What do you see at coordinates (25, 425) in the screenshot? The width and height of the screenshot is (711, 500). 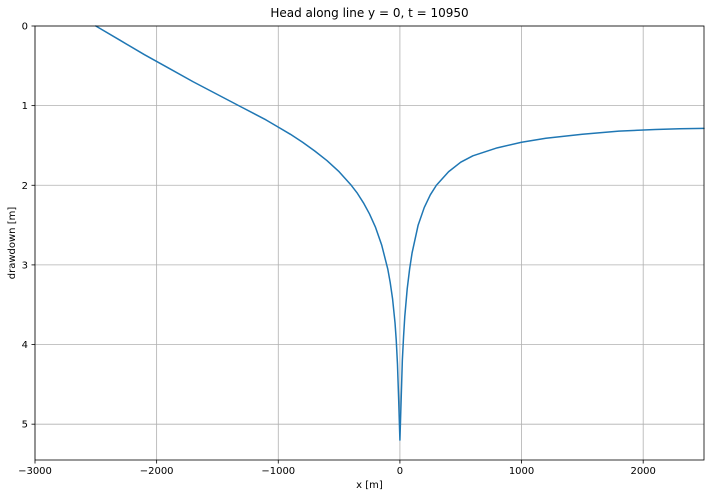 I see `y-tick-label: 5` at bounding box center [25, 425].